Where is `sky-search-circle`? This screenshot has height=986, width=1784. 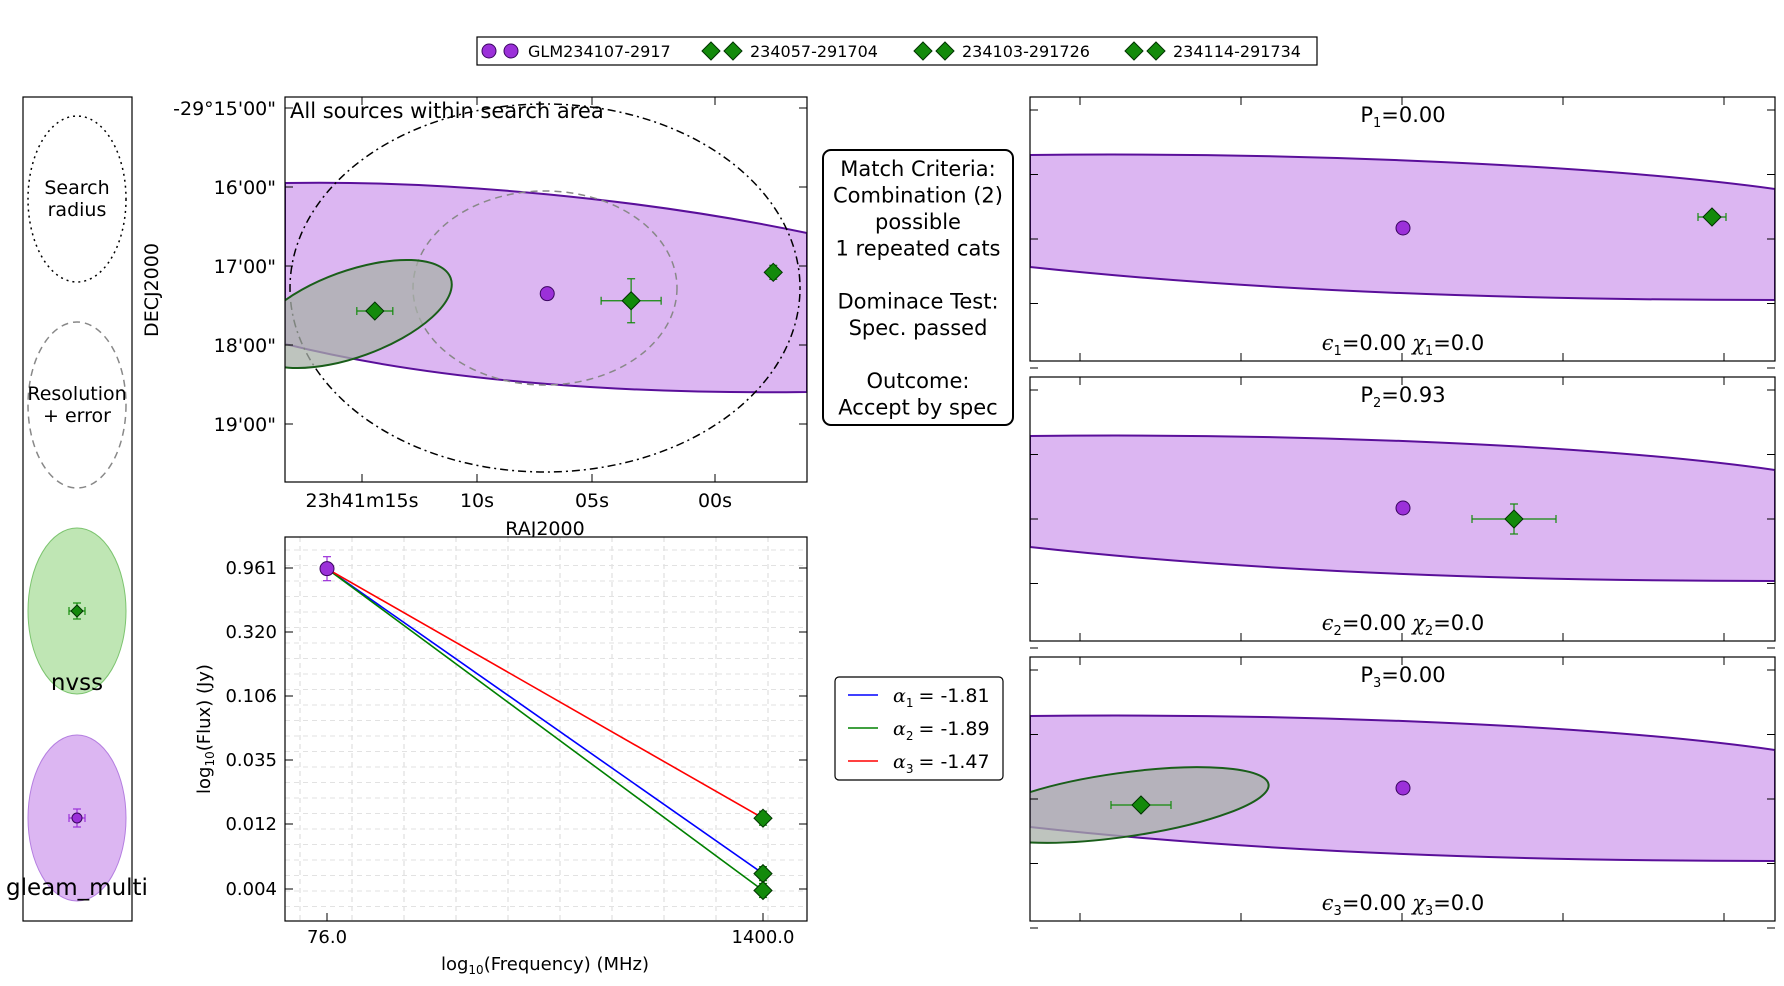 sky-search-circle is located at coordinates (545, 288).